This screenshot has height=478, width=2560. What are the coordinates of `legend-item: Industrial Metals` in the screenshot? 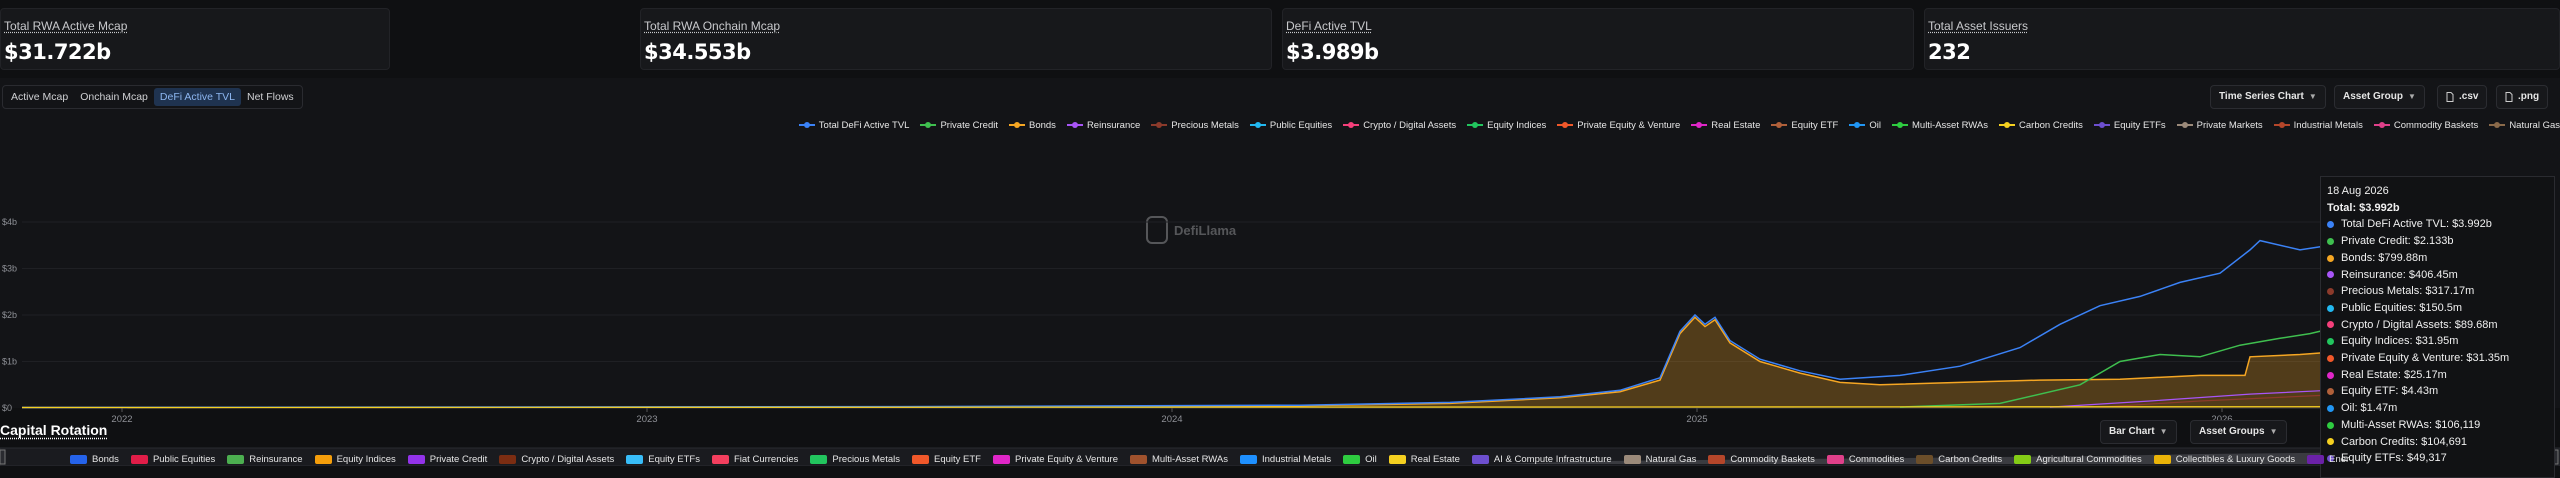 It's located at (2318, 125).